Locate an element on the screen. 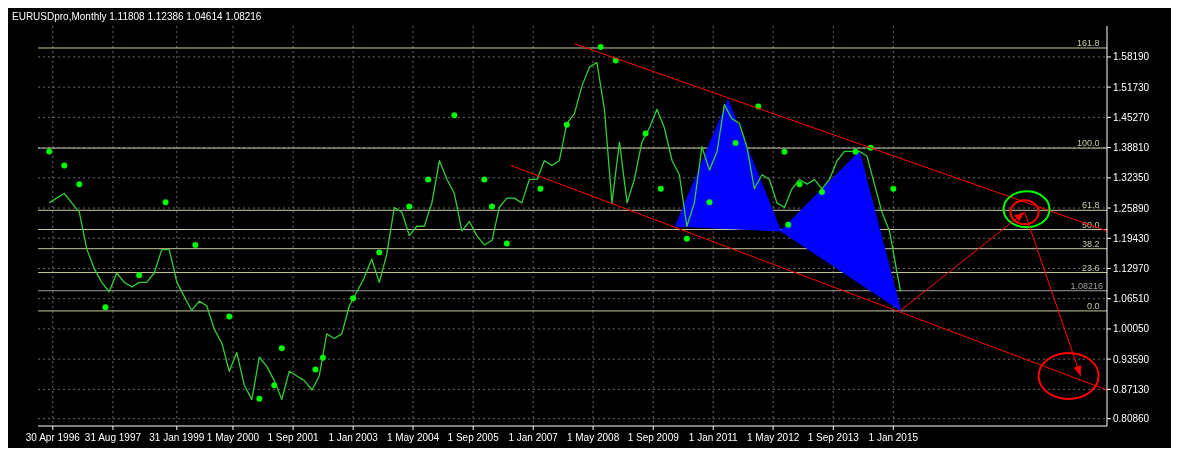 Image resolution: width=1179 pixels, height=456 pixels. x-tick-label: 1 Jan 2015 is located at coordinates (893, 437).